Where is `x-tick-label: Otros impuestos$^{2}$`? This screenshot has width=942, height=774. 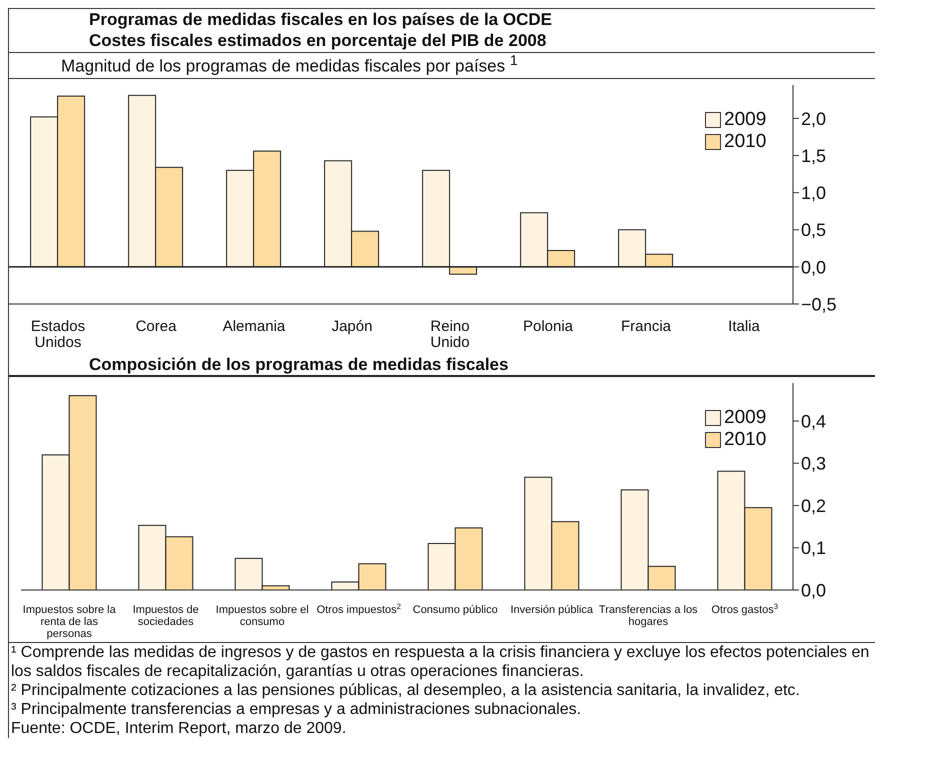
x-tick-label: Otros impuestos$^{2}$ is located at coordinates (358, 608).